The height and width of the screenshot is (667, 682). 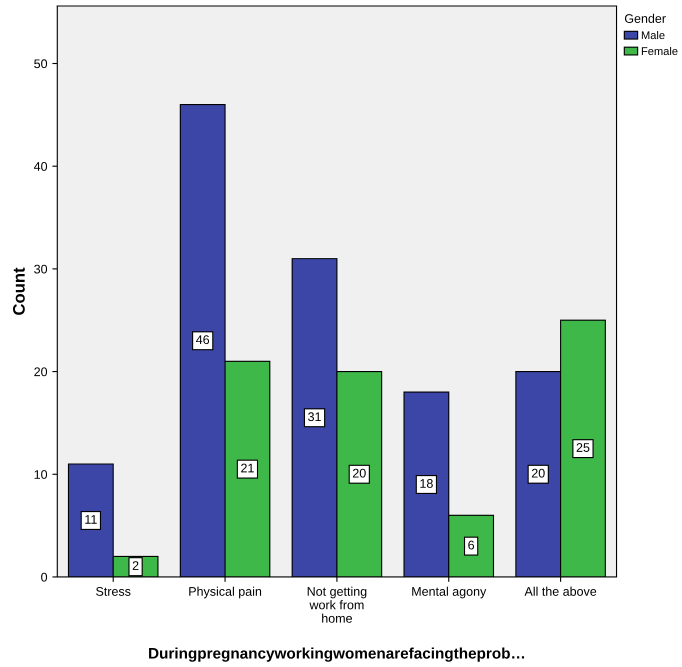 I want to click on x-tick-label: Mental agony, so click(x=449, y=592).